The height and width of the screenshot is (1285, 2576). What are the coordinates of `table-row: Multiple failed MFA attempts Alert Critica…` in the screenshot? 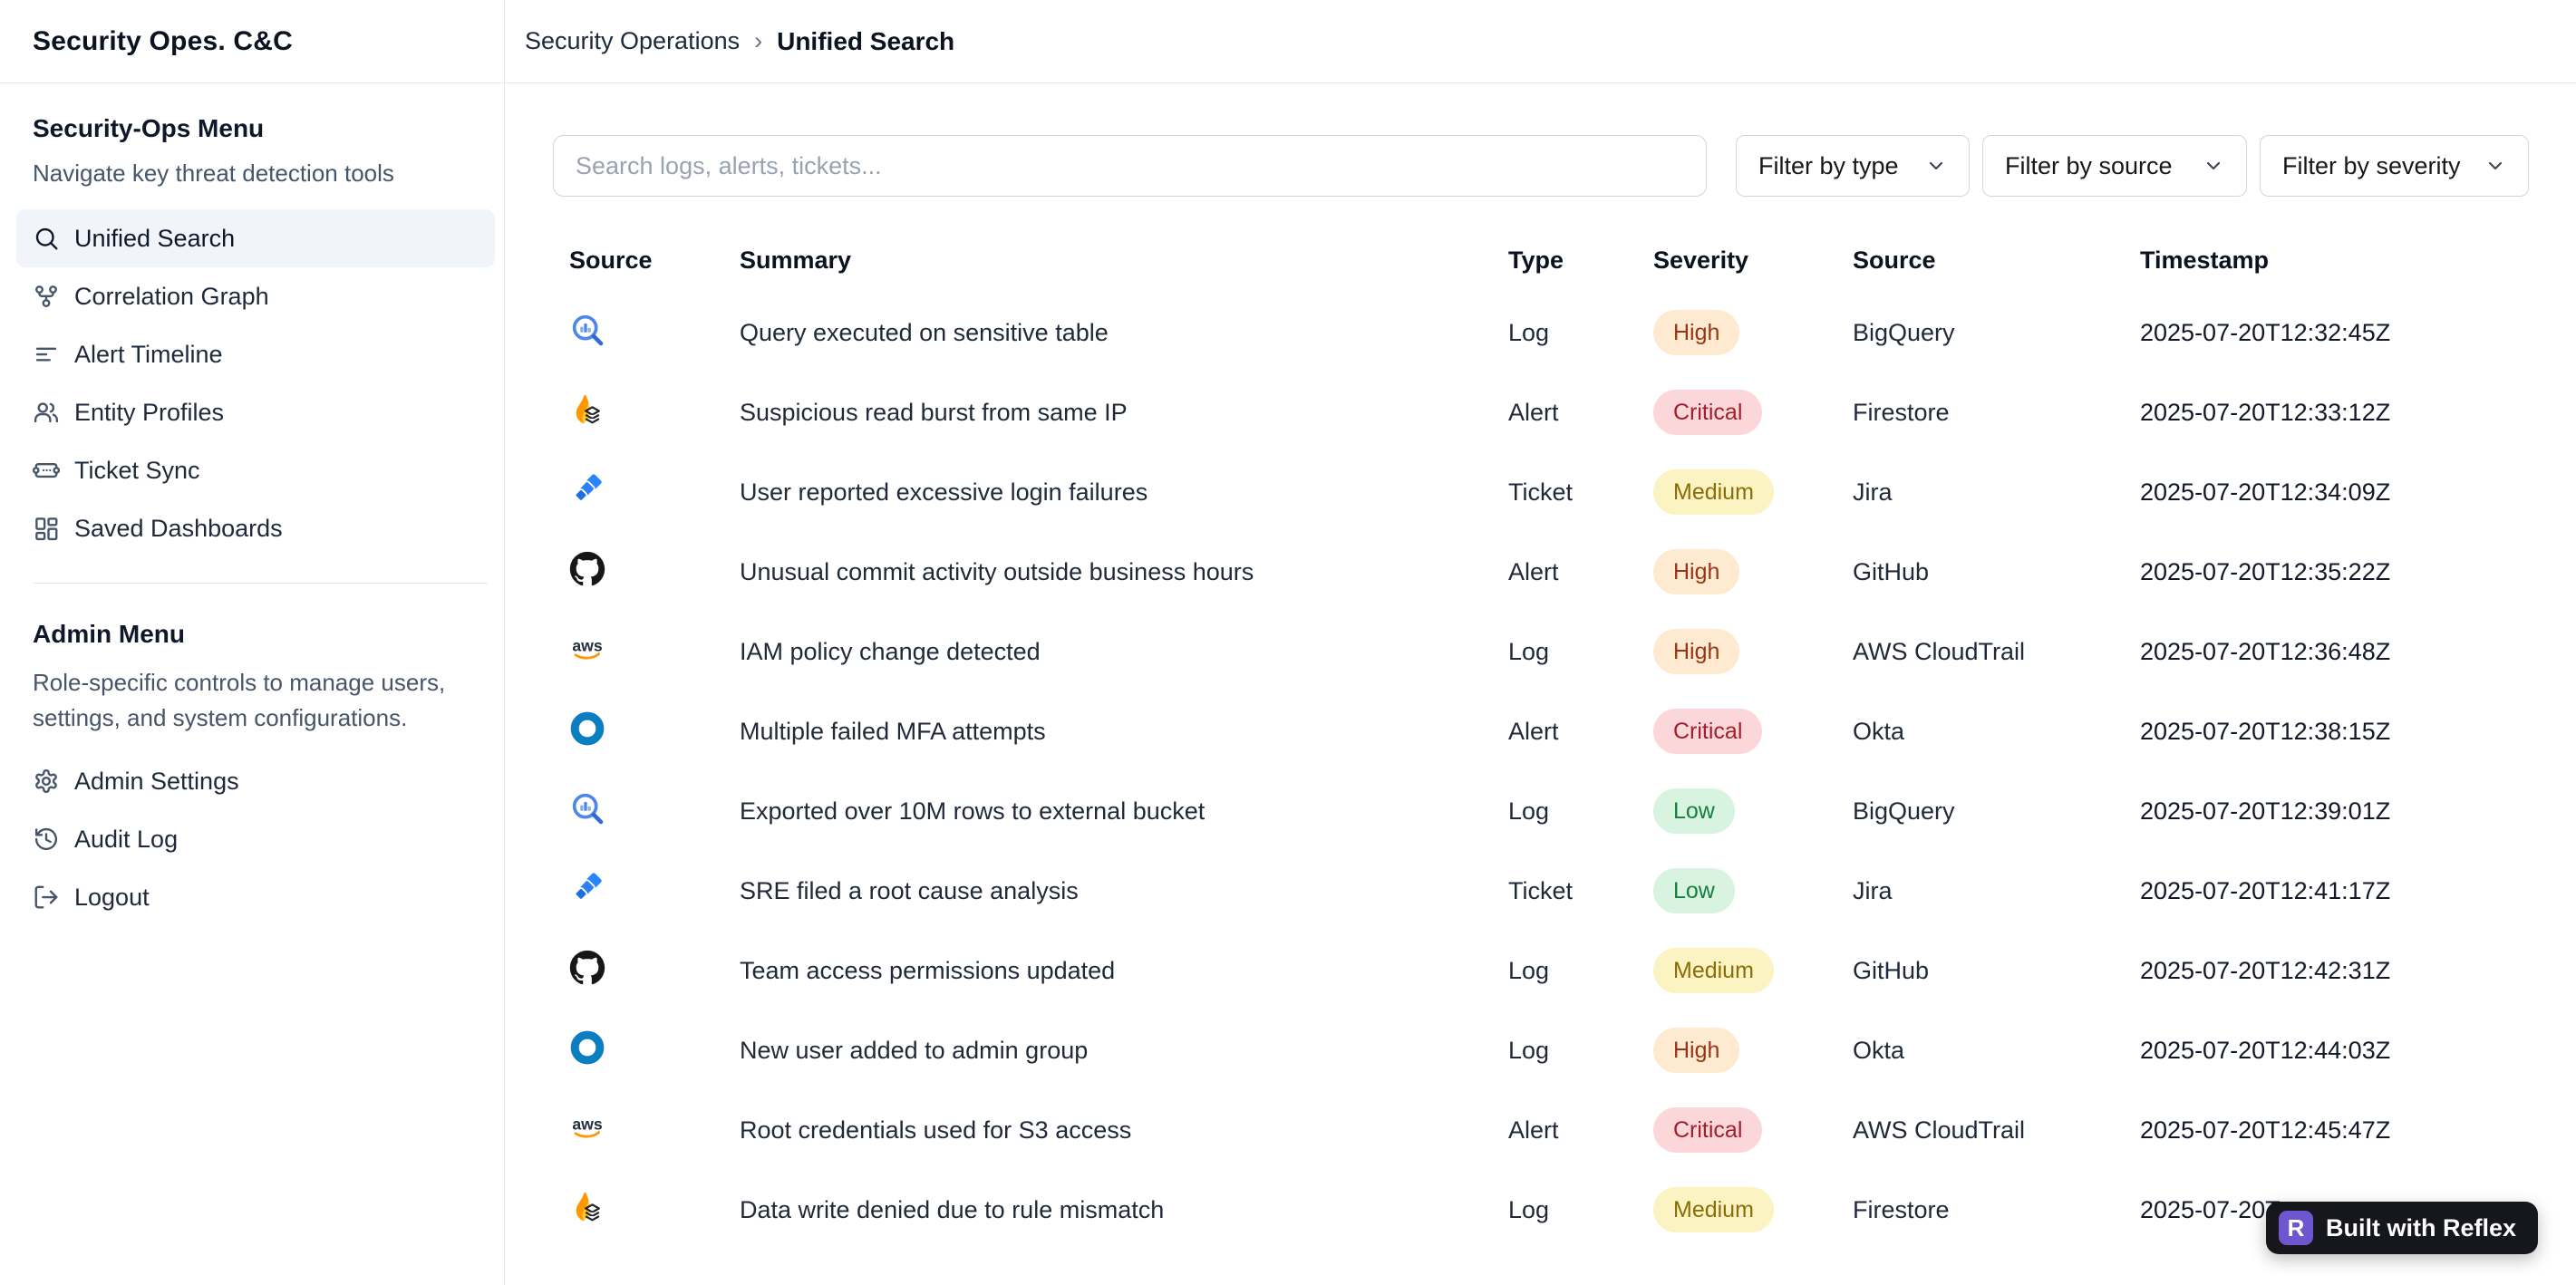 It's located at (1541, 731).